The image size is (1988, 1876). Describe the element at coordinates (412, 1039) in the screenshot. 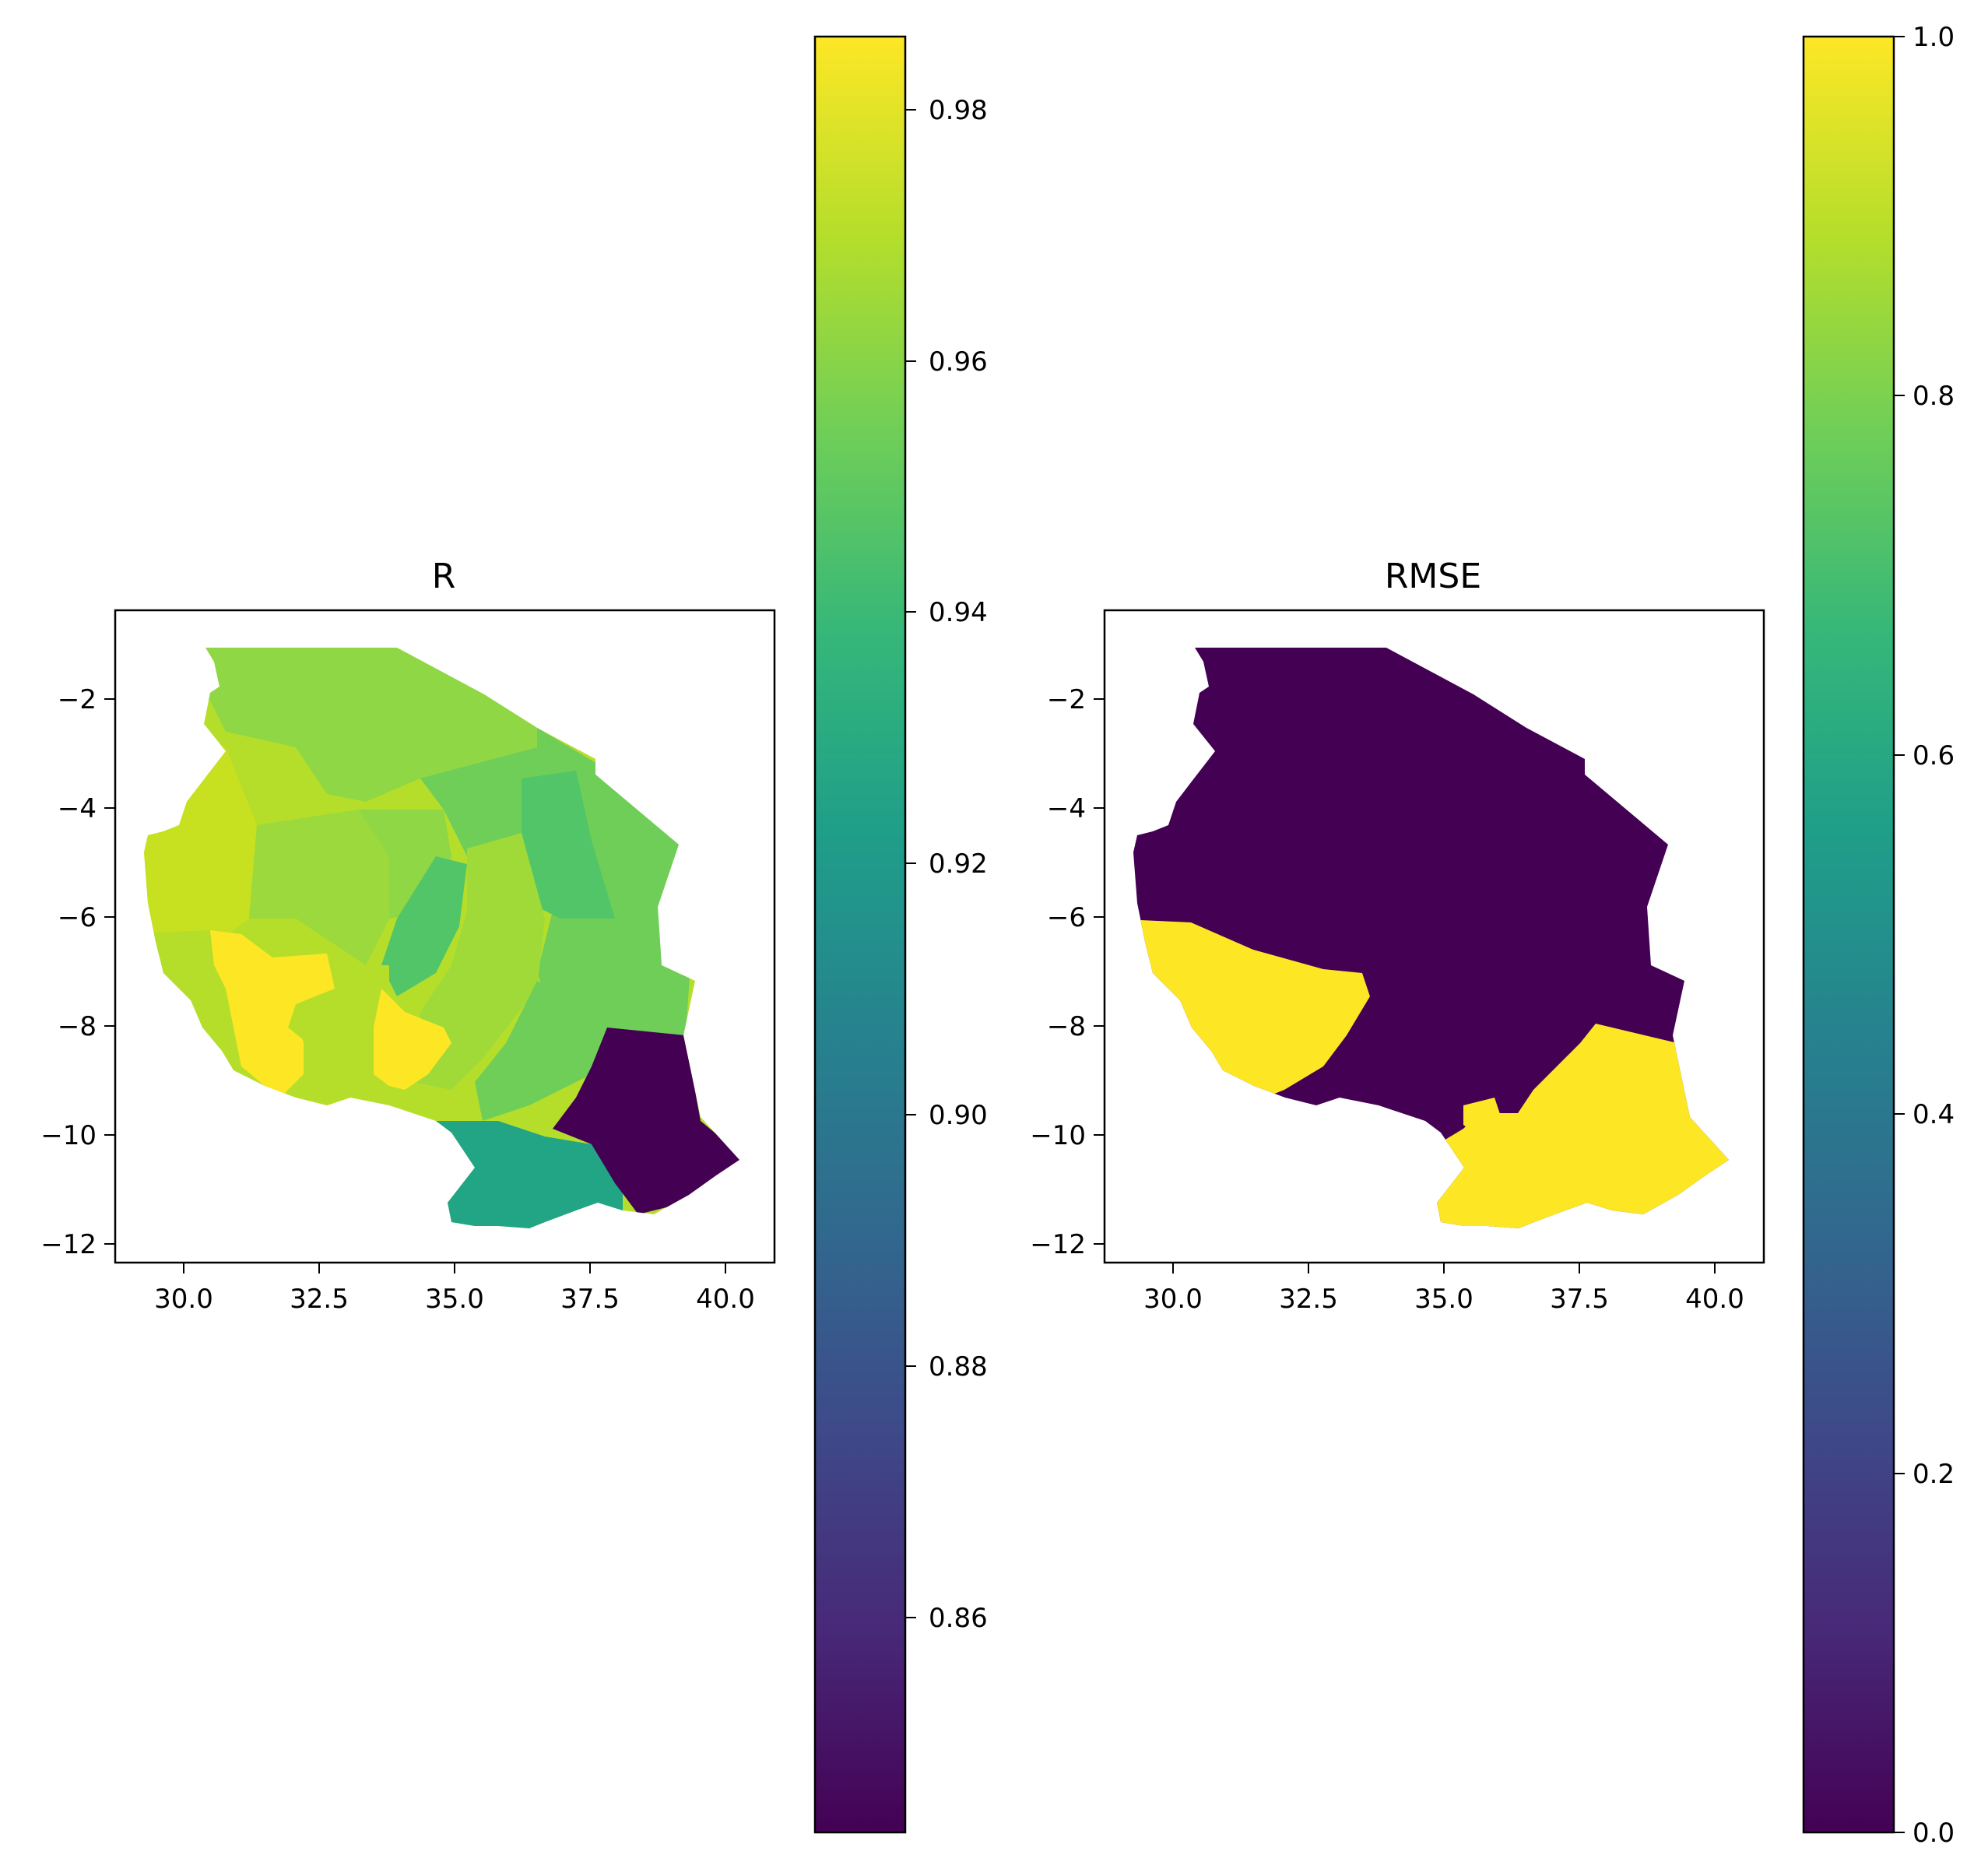

I see `region-iringa` at that location.